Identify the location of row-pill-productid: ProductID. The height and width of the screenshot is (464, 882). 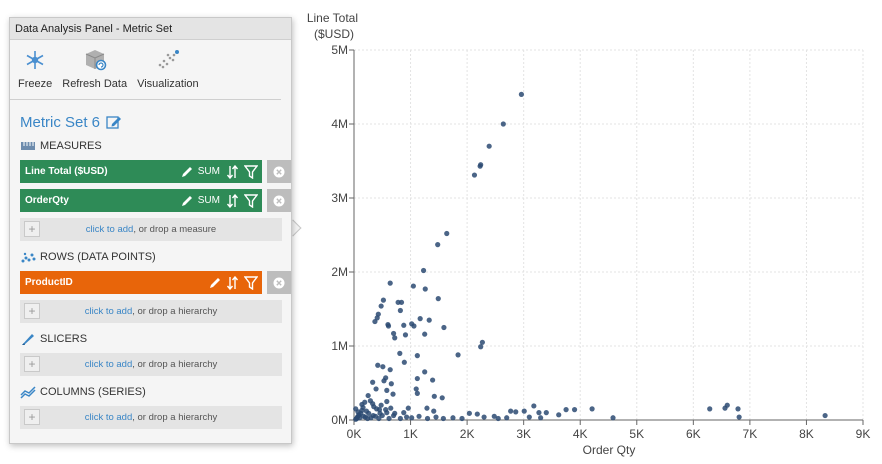
(155, 282).